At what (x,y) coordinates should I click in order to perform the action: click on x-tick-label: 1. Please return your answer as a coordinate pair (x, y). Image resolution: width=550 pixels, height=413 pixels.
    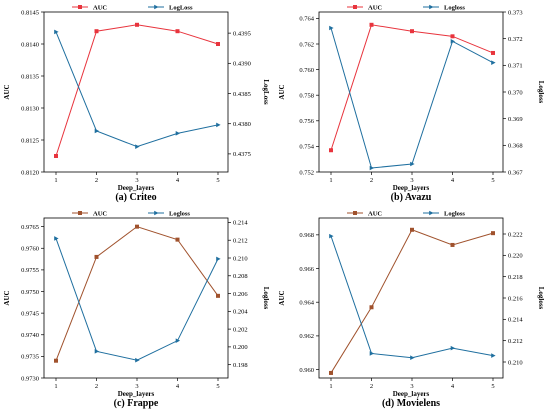
    Looking at the image, I should click on (330, 180).